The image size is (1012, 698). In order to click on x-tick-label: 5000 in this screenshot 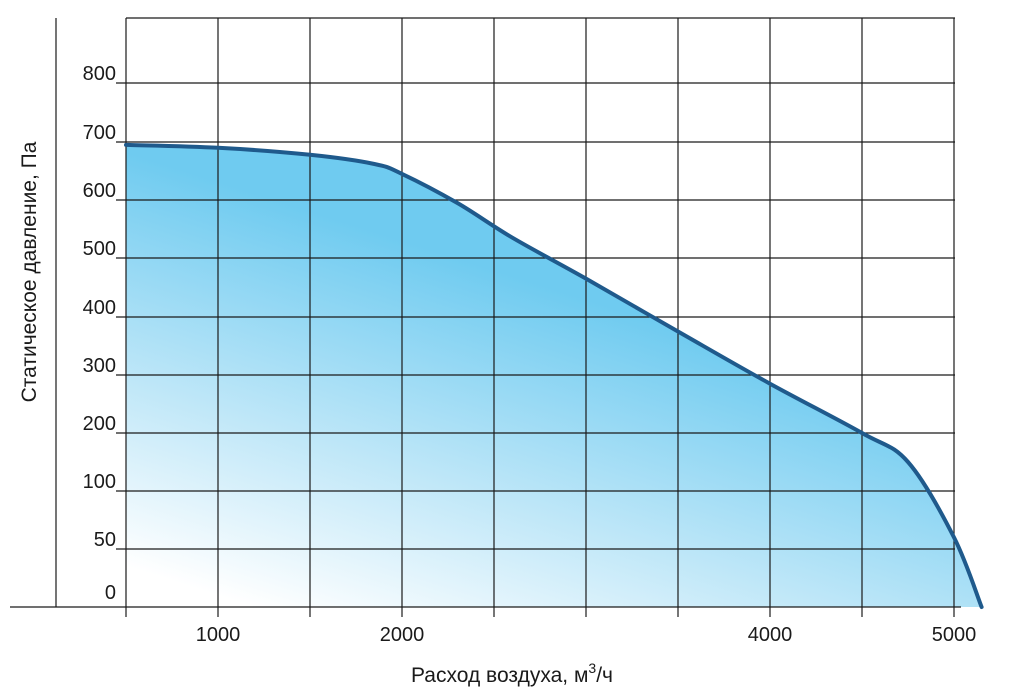, I will do `click(954, 635)`.